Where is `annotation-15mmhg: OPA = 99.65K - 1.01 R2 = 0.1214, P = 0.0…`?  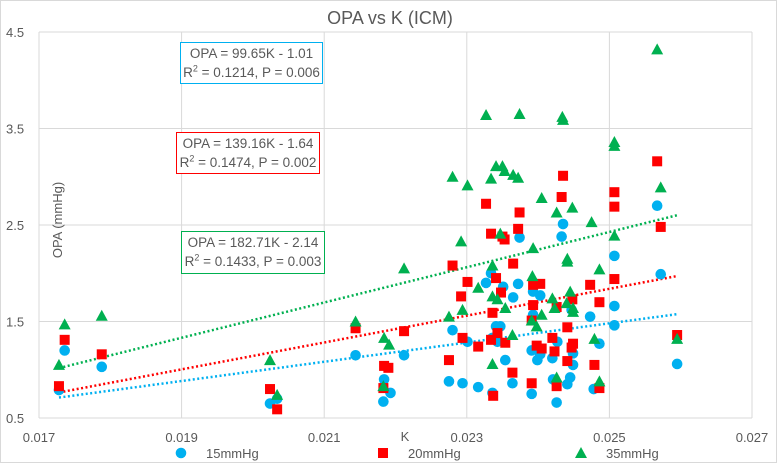
annotation-15mmhg: OPA = 99.65K - 1.01 R2 = 0.1214, P = 0.0… is located at coordinates (251, 63).